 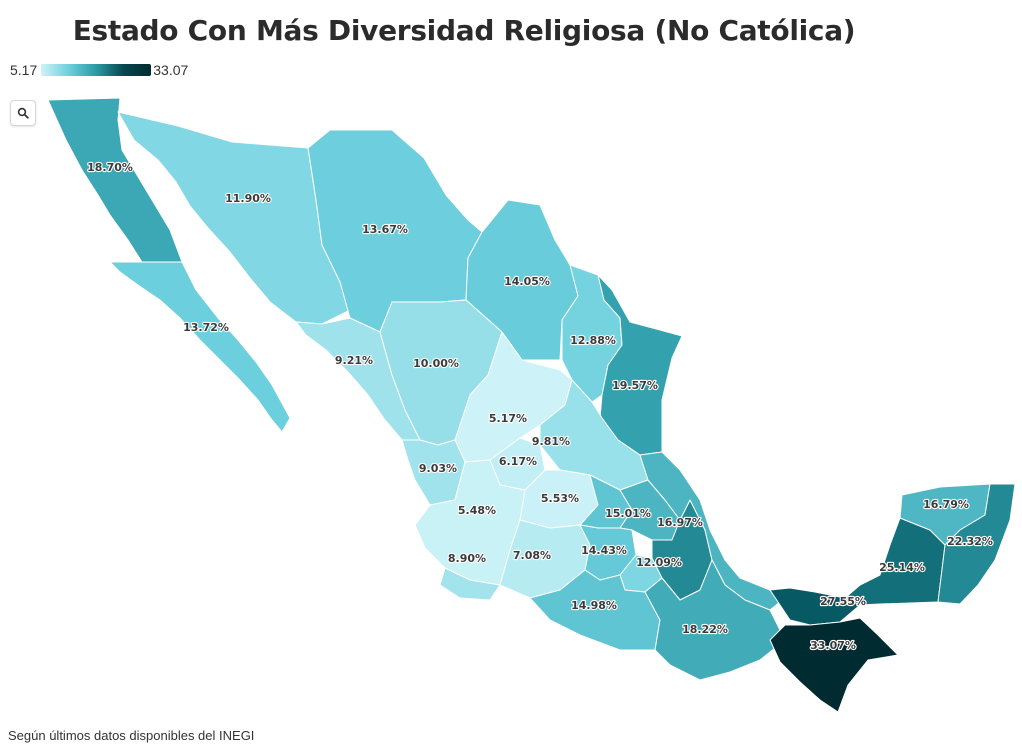 I want to click on color-legend: 5.17 33.07, so click(x=99, y=70).